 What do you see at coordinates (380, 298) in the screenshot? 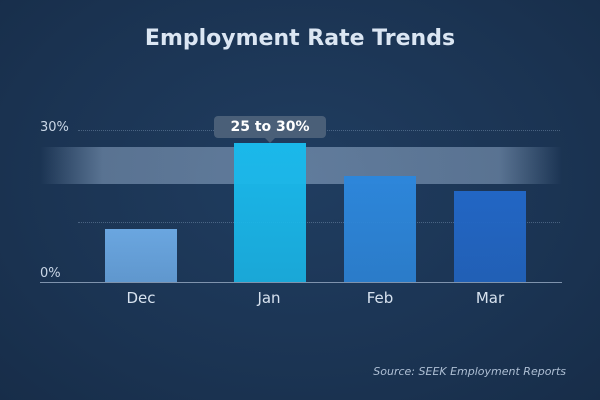
I see `x-tick-feb: Feb` at bounding box center [380, 298].